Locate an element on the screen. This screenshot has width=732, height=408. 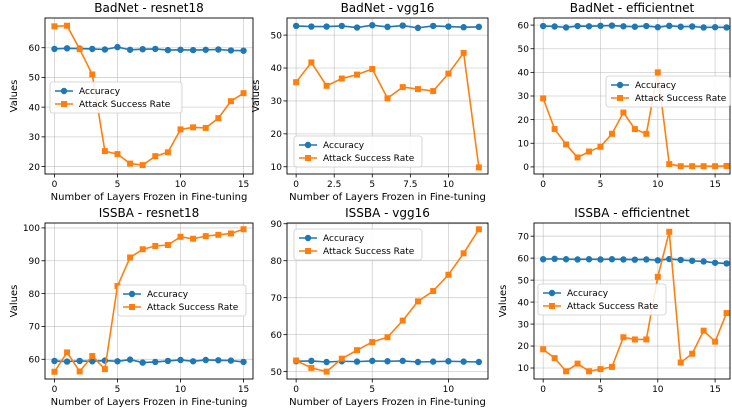
chart-title: ISSBA - resnet18 is located at coordinates (149, 213).